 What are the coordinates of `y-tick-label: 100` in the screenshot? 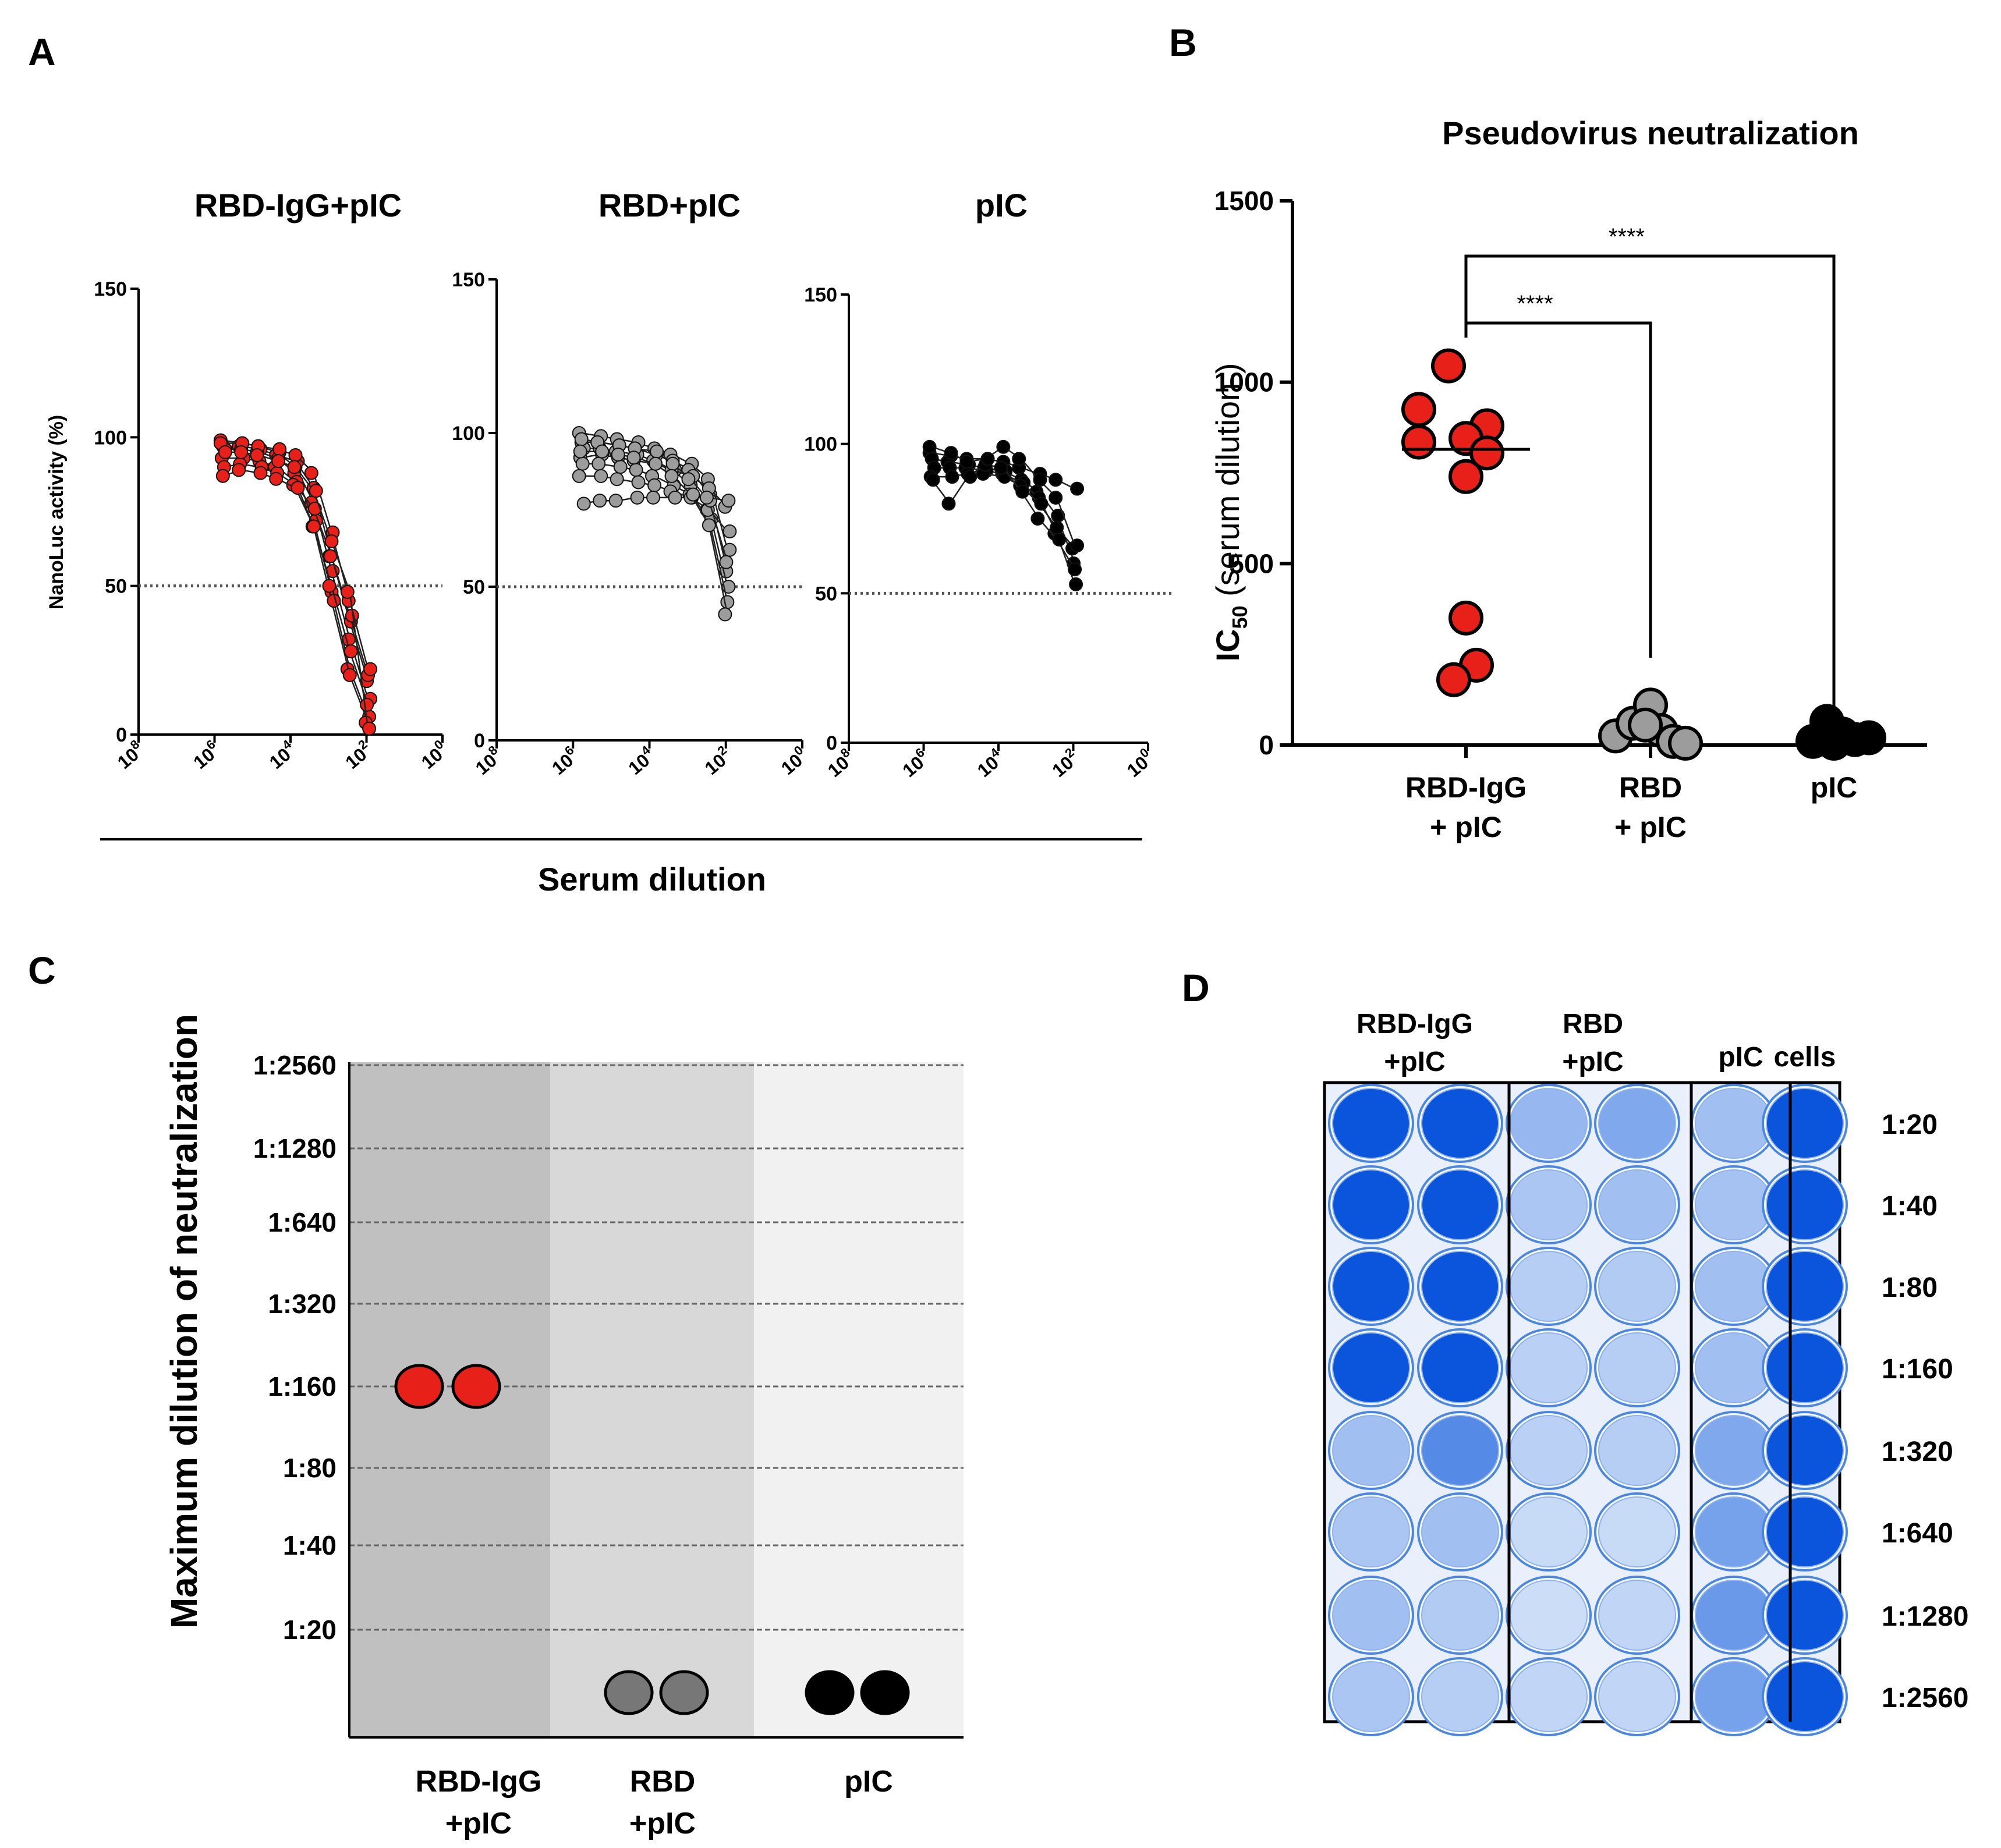 It's located at (821, 445).